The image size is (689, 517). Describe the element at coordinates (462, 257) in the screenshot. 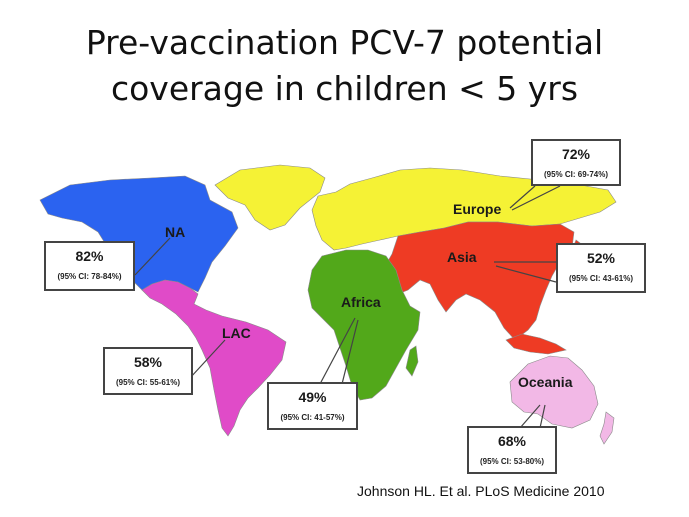

I see `asia-region-label: Asia` at that location.